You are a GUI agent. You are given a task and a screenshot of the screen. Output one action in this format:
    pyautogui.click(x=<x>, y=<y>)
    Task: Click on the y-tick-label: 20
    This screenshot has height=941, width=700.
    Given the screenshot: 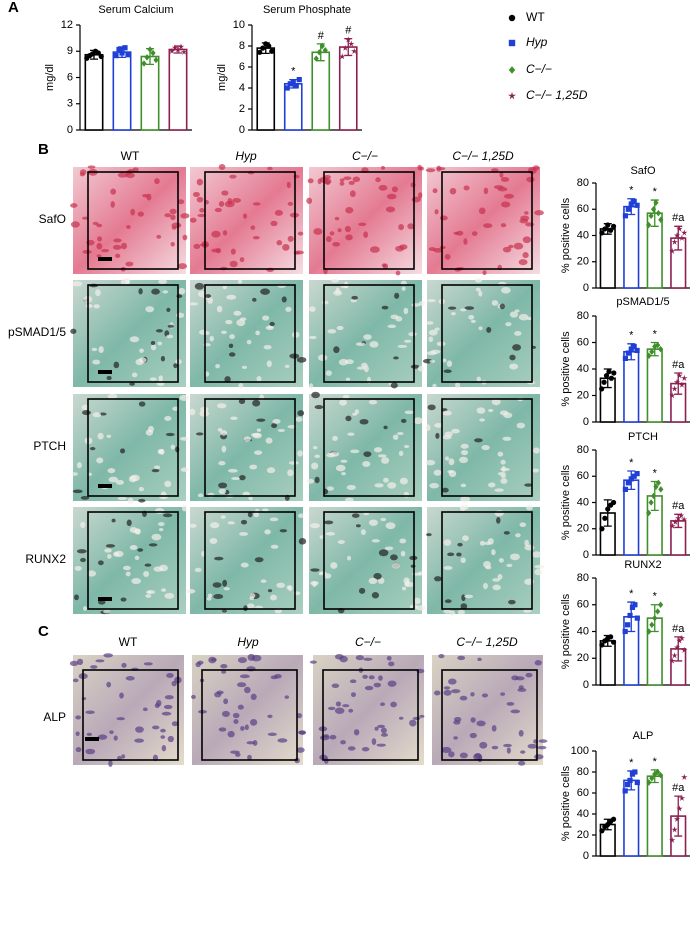 What is the action you would take?
    pyautogui.click(x=583, y=529)
    